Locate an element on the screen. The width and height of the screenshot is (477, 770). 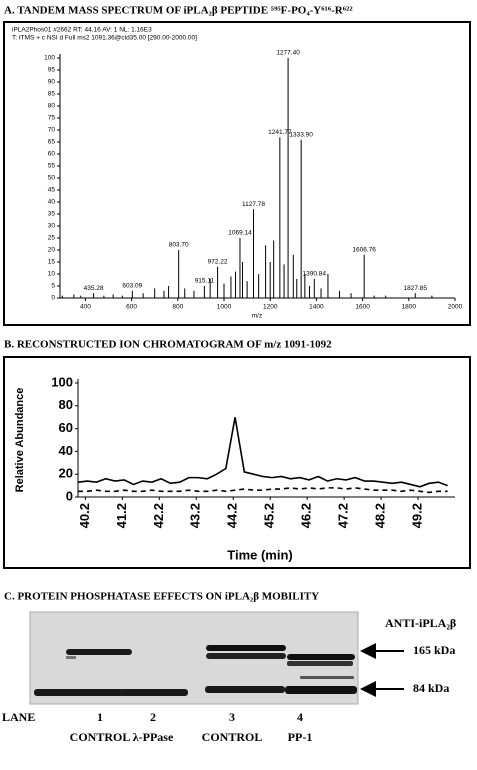
peak-label: 1277.40 is located at coordinates (288, 53).